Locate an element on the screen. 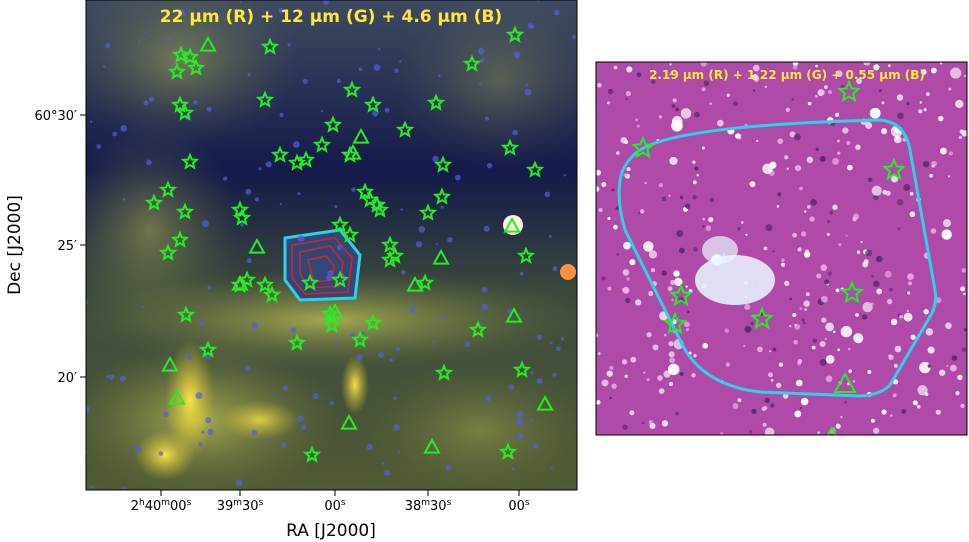  y-tick-label: 20′ is located at coordinates (68, 378).